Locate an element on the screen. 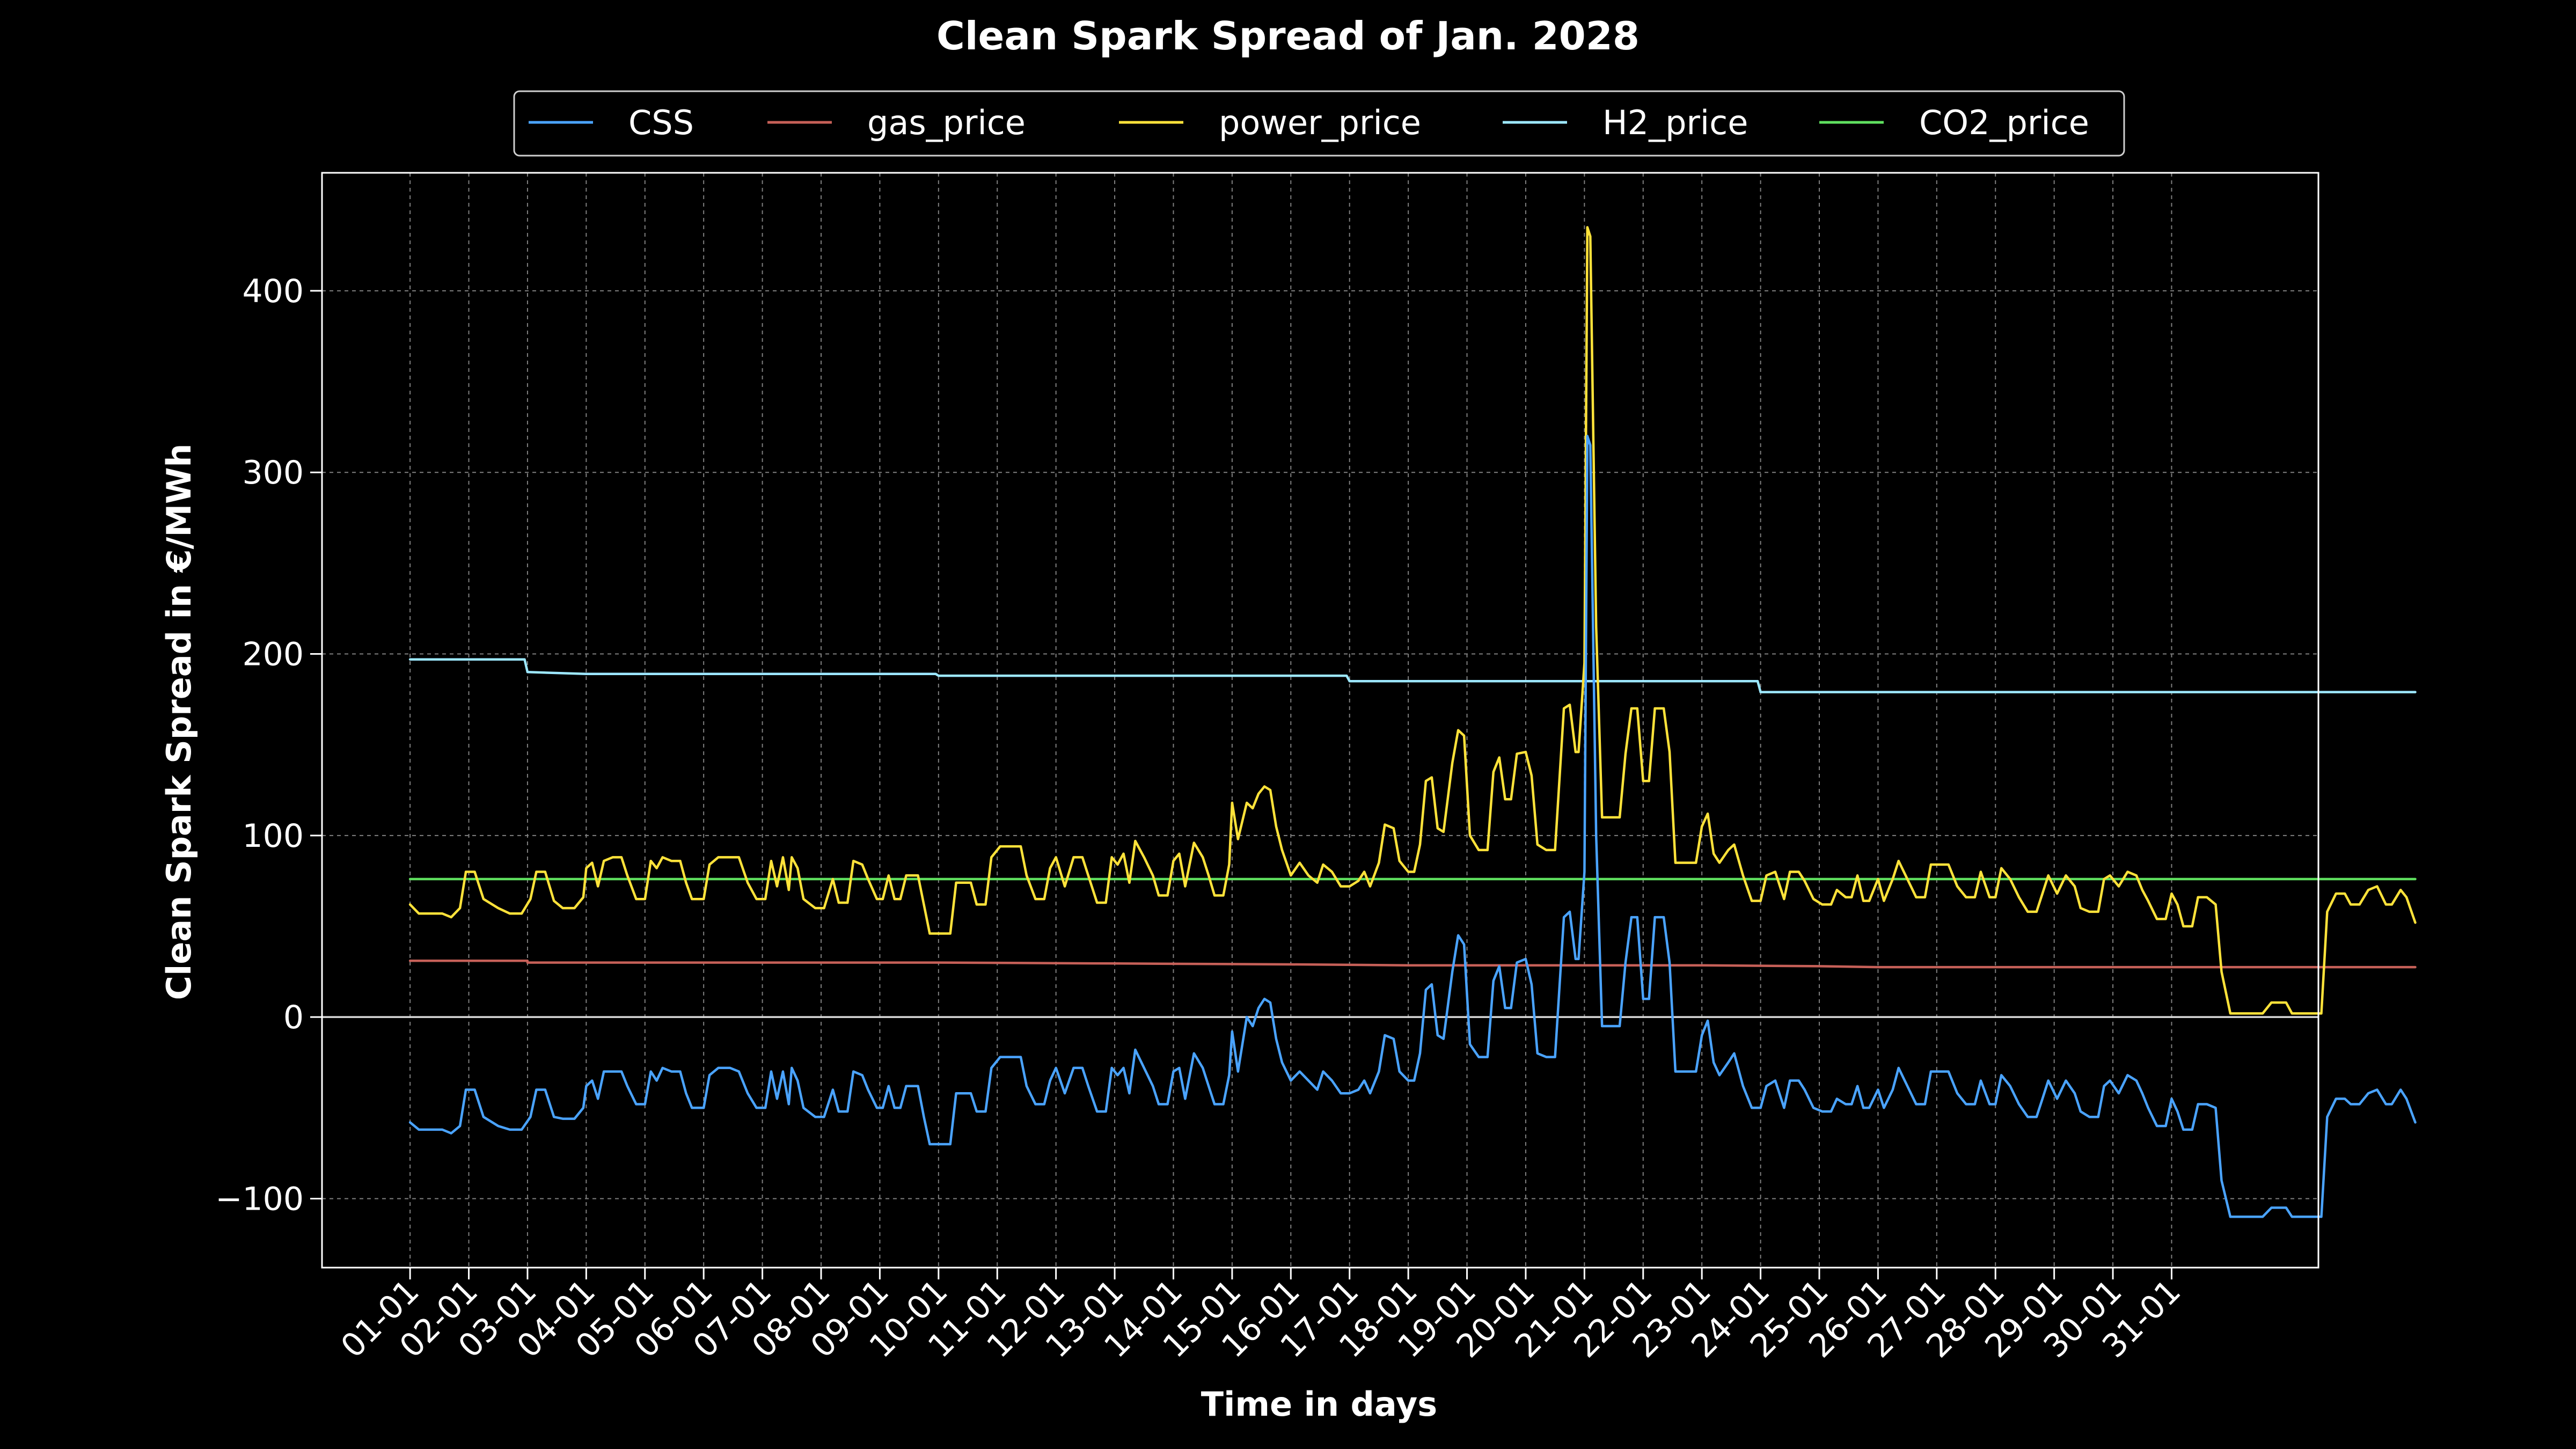 Image resolution: width=2576 pixels, height=1449 pixels. legend-frame is located at coordinates (1319, 123).